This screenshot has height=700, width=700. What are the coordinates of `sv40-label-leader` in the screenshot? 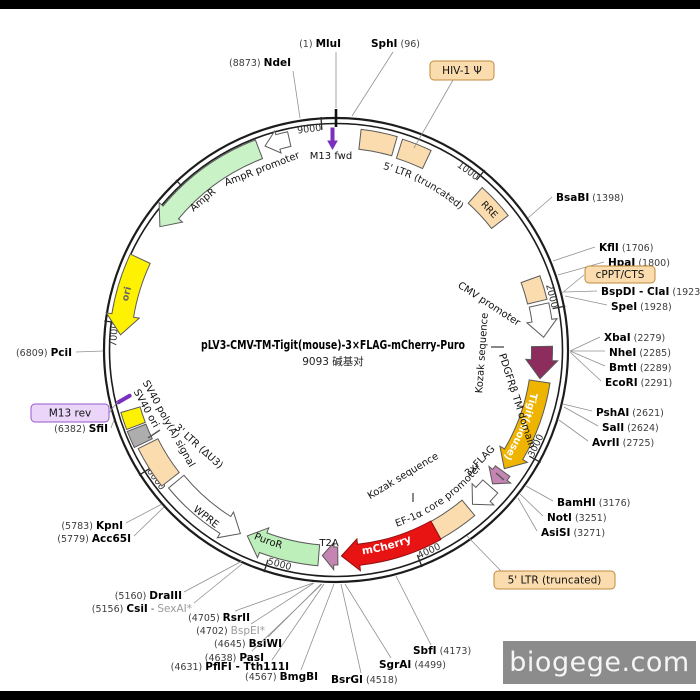 It's located at (154, 434).